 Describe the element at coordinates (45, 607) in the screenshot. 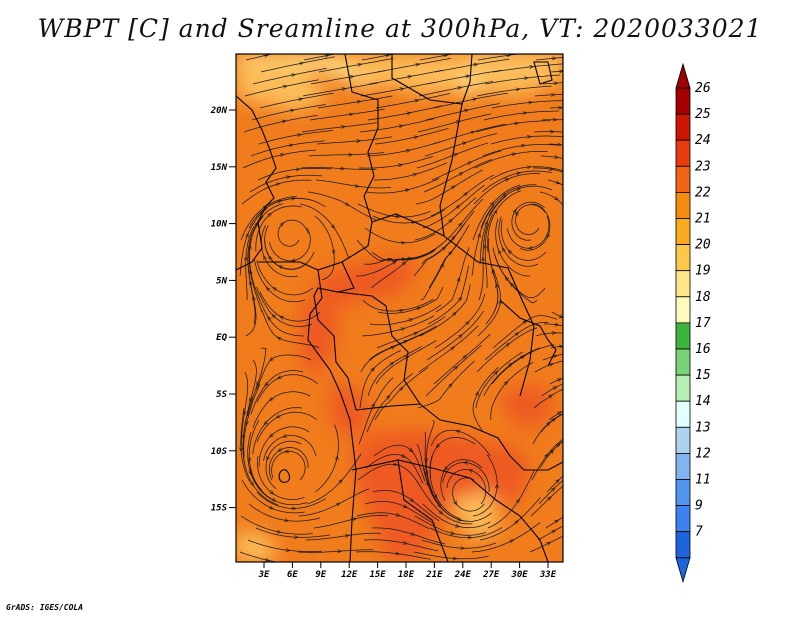

I see `grads-credit: GrADS: IGES/COLA` at that location.